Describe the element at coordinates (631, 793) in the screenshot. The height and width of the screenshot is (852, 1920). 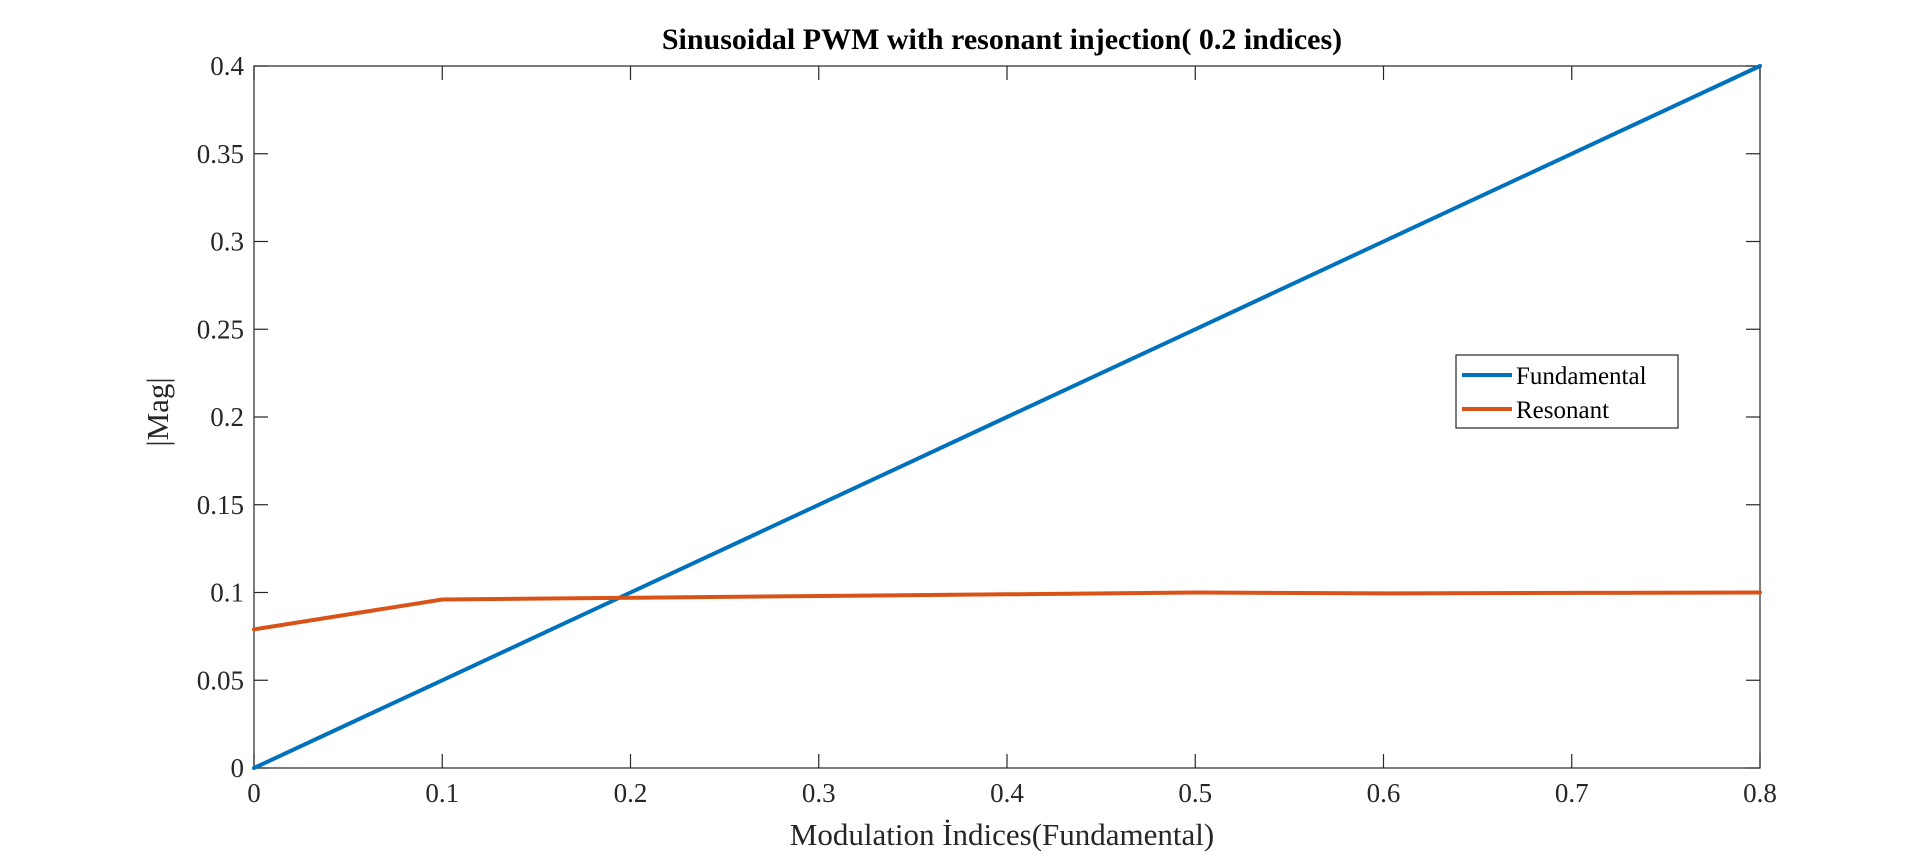
I see `x-tick-label: 0.2` at that location.